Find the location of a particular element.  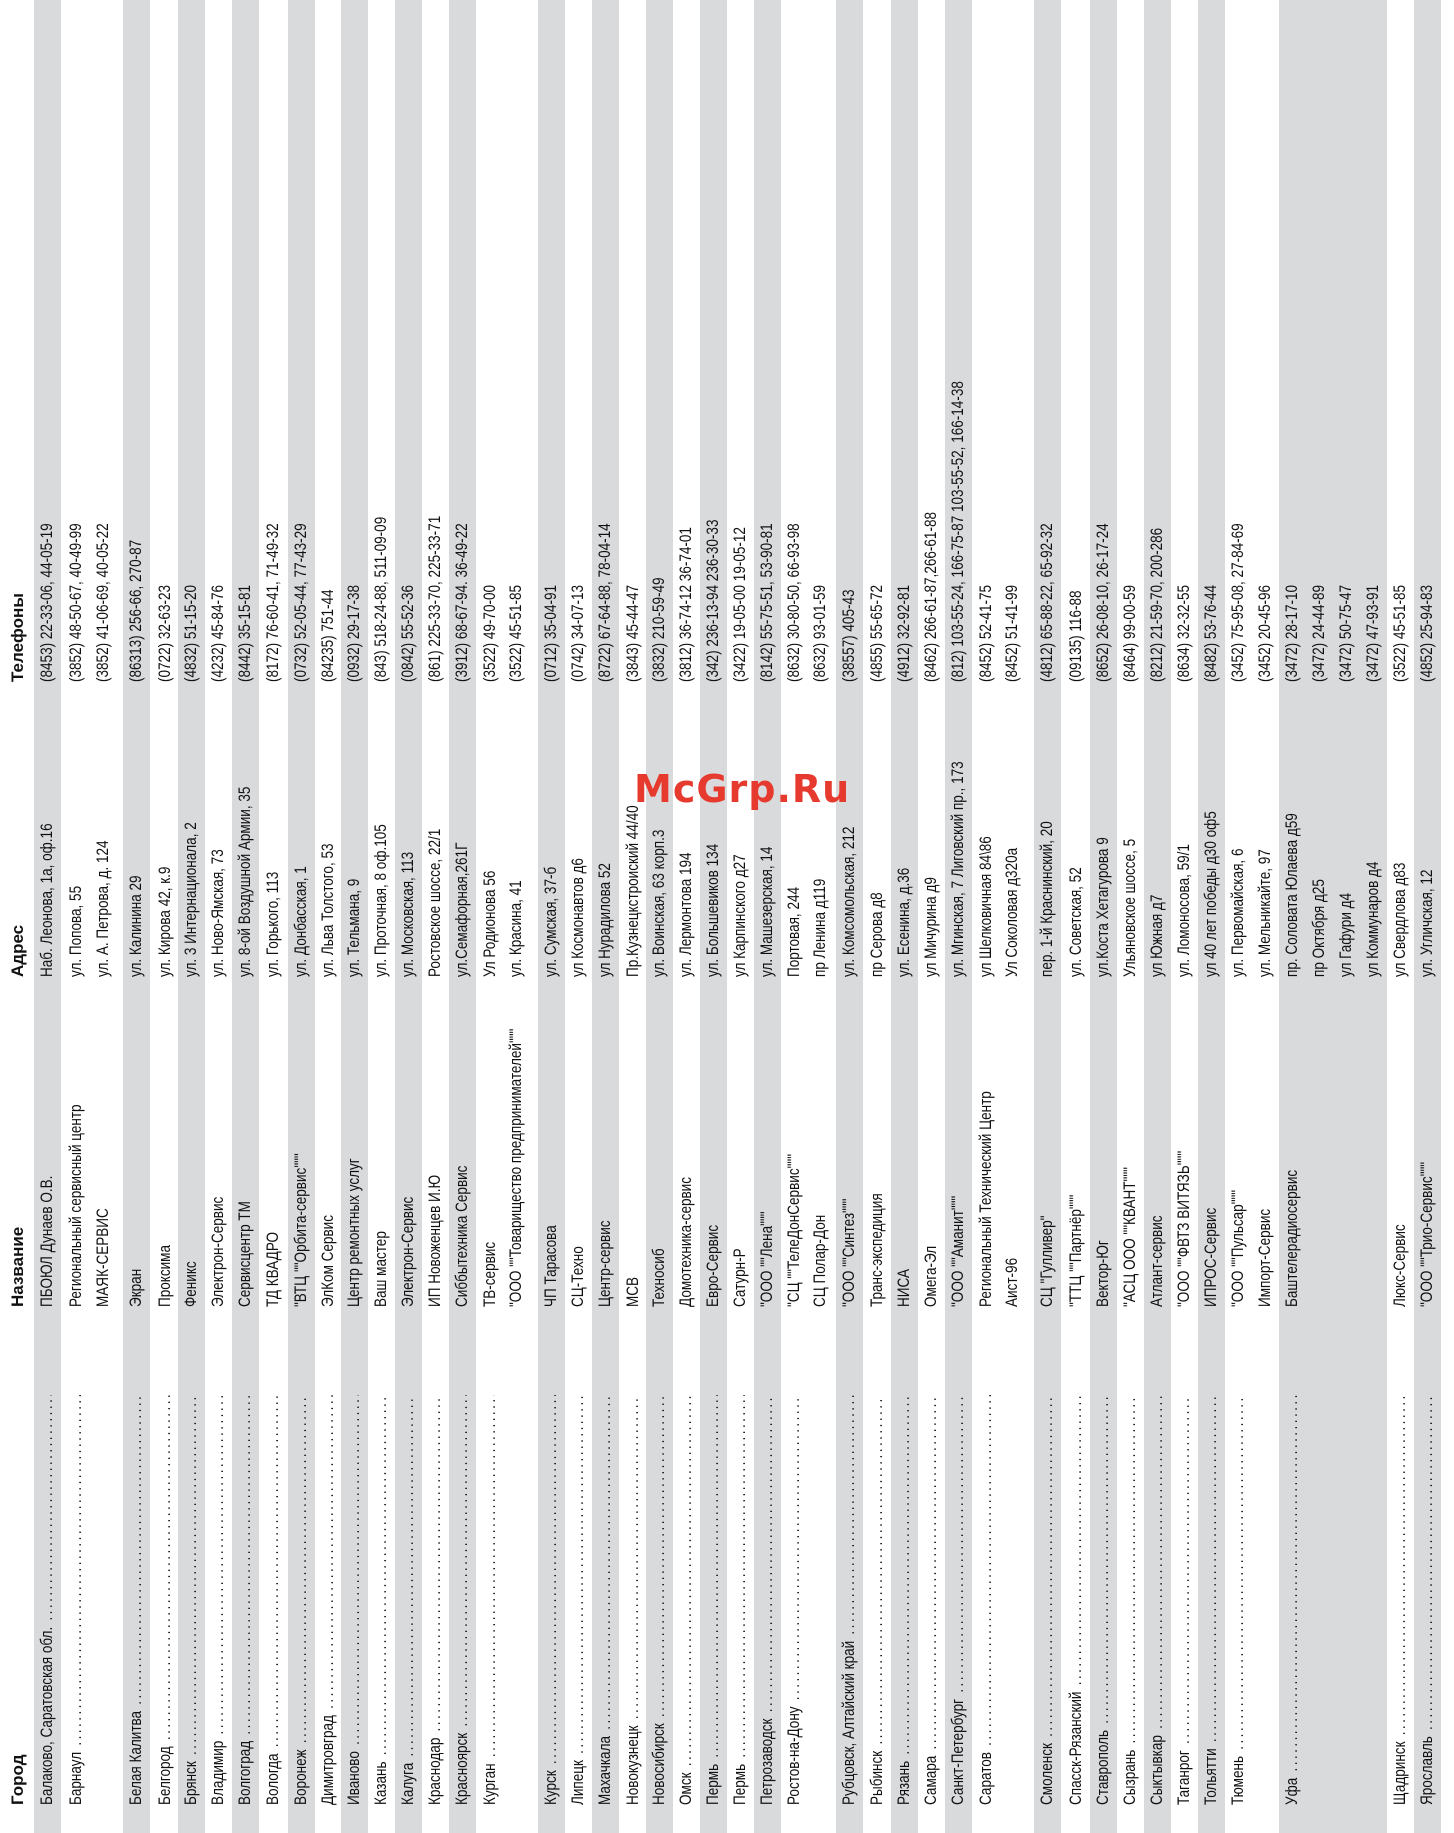

address-cell: ул. Большевиков 134 is located at coordinates (713, 910).